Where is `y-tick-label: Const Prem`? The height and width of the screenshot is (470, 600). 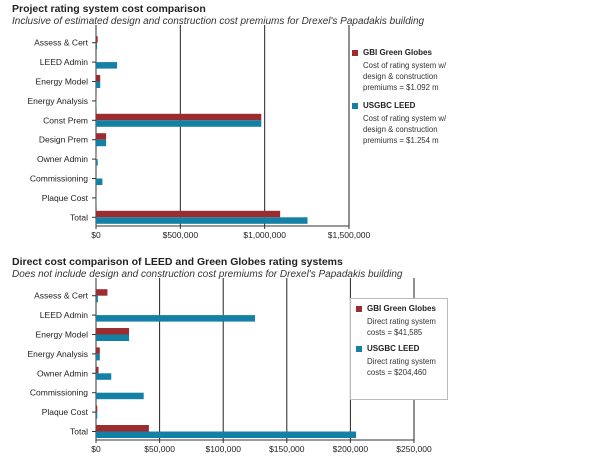
y-tick-label: Const Prem is located at coordinates (65, 120).